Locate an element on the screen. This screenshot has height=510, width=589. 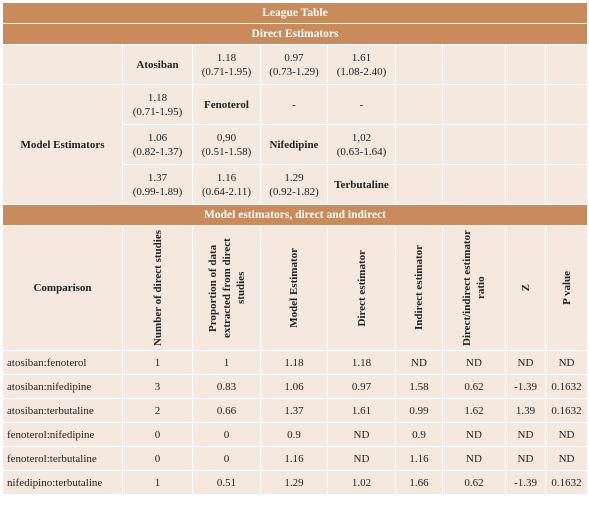
cell: 0.66 is located at coordinates (226, 410).